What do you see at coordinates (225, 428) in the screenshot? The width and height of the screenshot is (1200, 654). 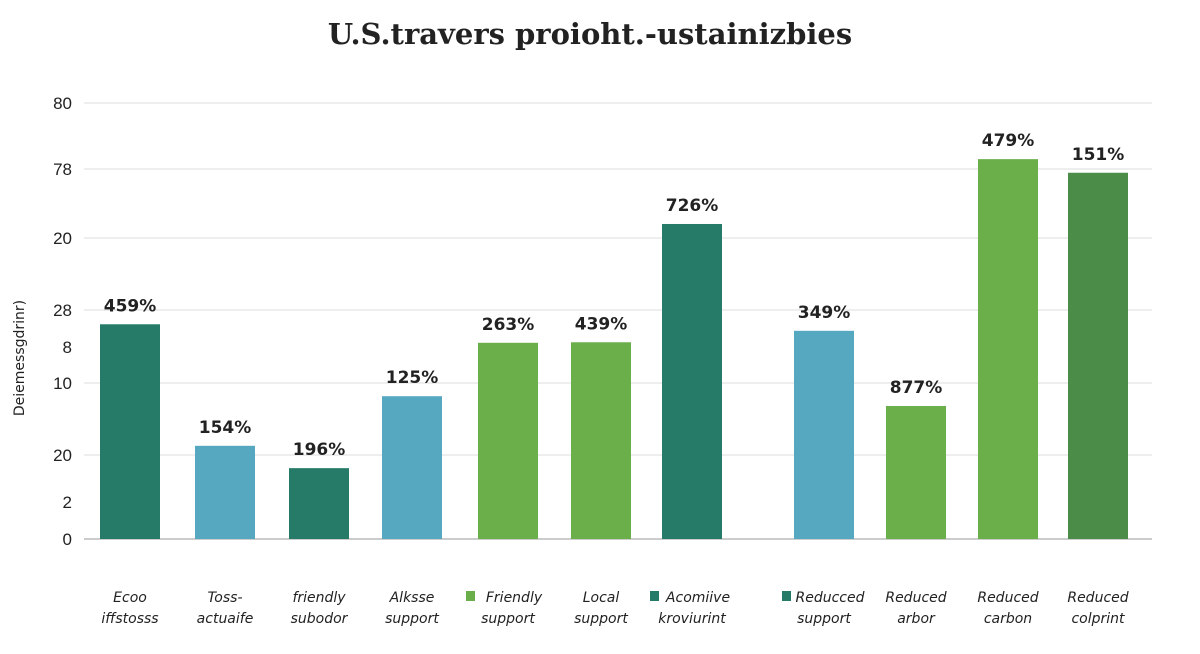 I see `data-label: 154%` at bounding box center [225, 428].